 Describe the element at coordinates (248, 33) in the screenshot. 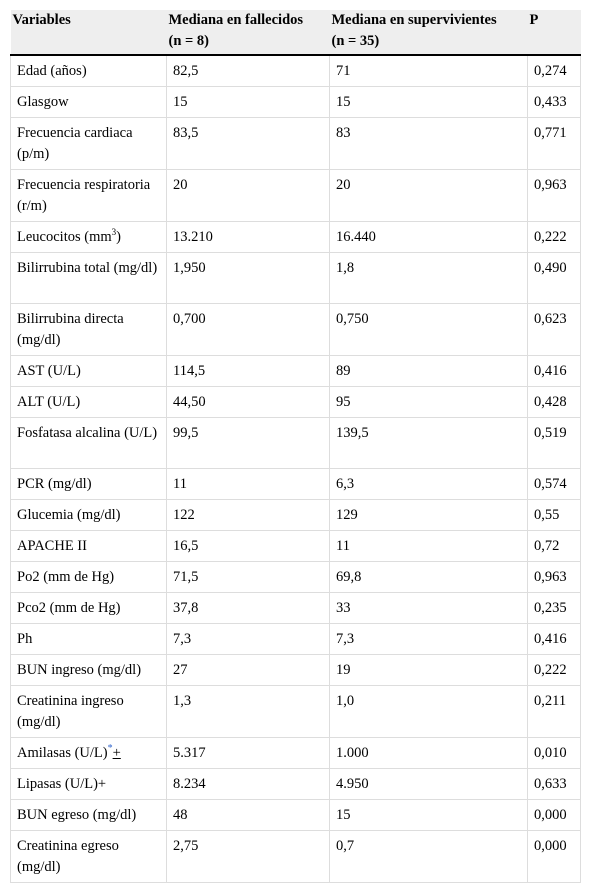

I see `header-deceased: Mediana en fallecidos (n = 8)` at that location.